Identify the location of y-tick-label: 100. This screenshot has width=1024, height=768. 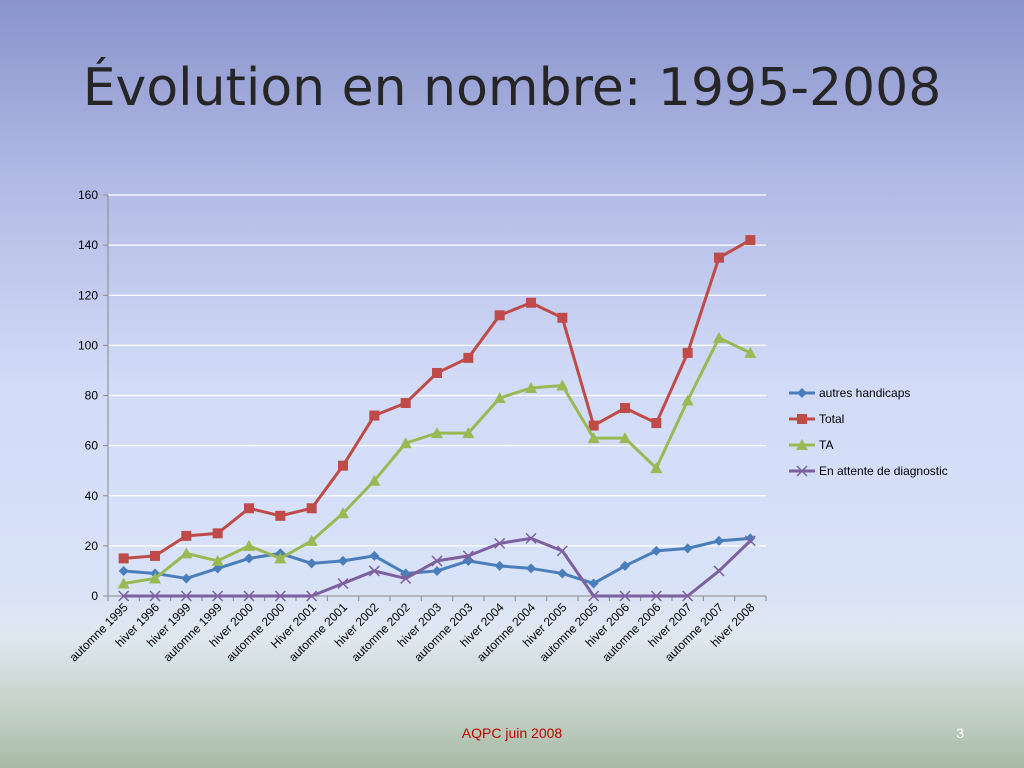
(88, 345).